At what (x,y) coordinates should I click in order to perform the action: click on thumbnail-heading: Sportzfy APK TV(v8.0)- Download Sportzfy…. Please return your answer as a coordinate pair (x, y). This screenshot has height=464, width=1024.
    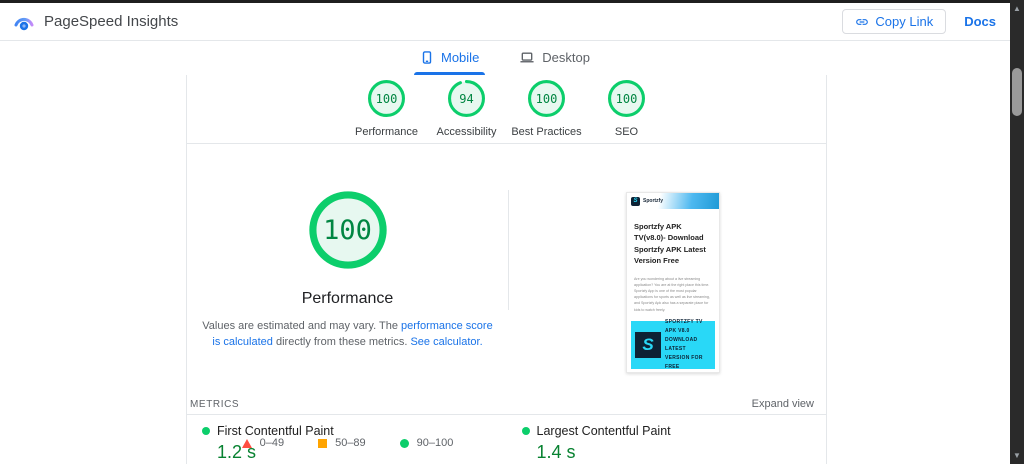
    Looking at the image, I should click on (670, 243).